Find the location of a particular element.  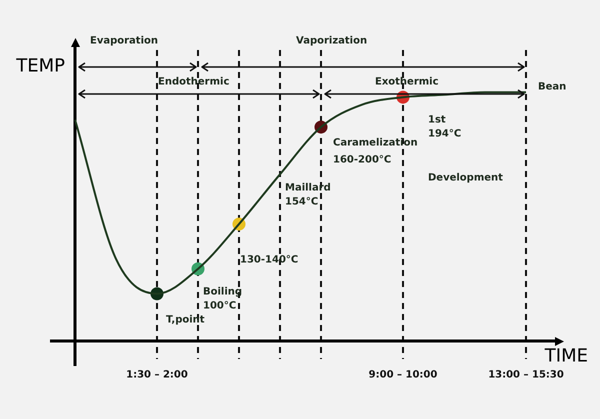

annotation: 160-200°C is located at coordinates (362, 160).